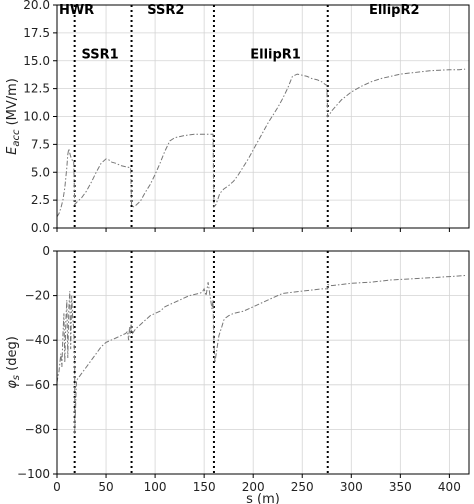 The width and height of the screenshot is (474, 504). What do you see at coordinates (40, 172) in the screenshot?
I see `top-y-tick-label-2: 5.0` at bounding box center [40, 172].